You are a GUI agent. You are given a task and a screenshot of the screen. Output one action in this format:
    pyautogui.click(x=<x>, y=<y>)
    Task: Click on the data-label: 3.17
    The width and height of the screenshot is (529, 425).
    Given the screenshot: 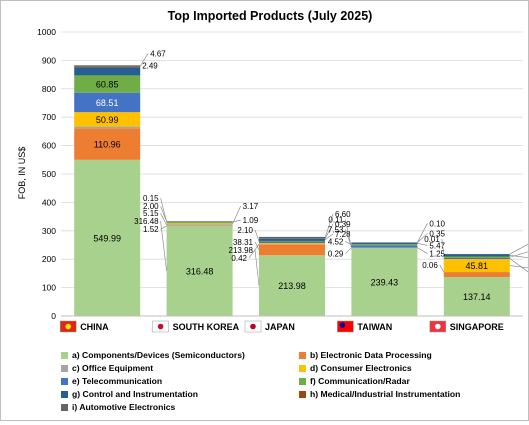 What is the action you would take?
    pyautogui.click(x=251, y=206)
    